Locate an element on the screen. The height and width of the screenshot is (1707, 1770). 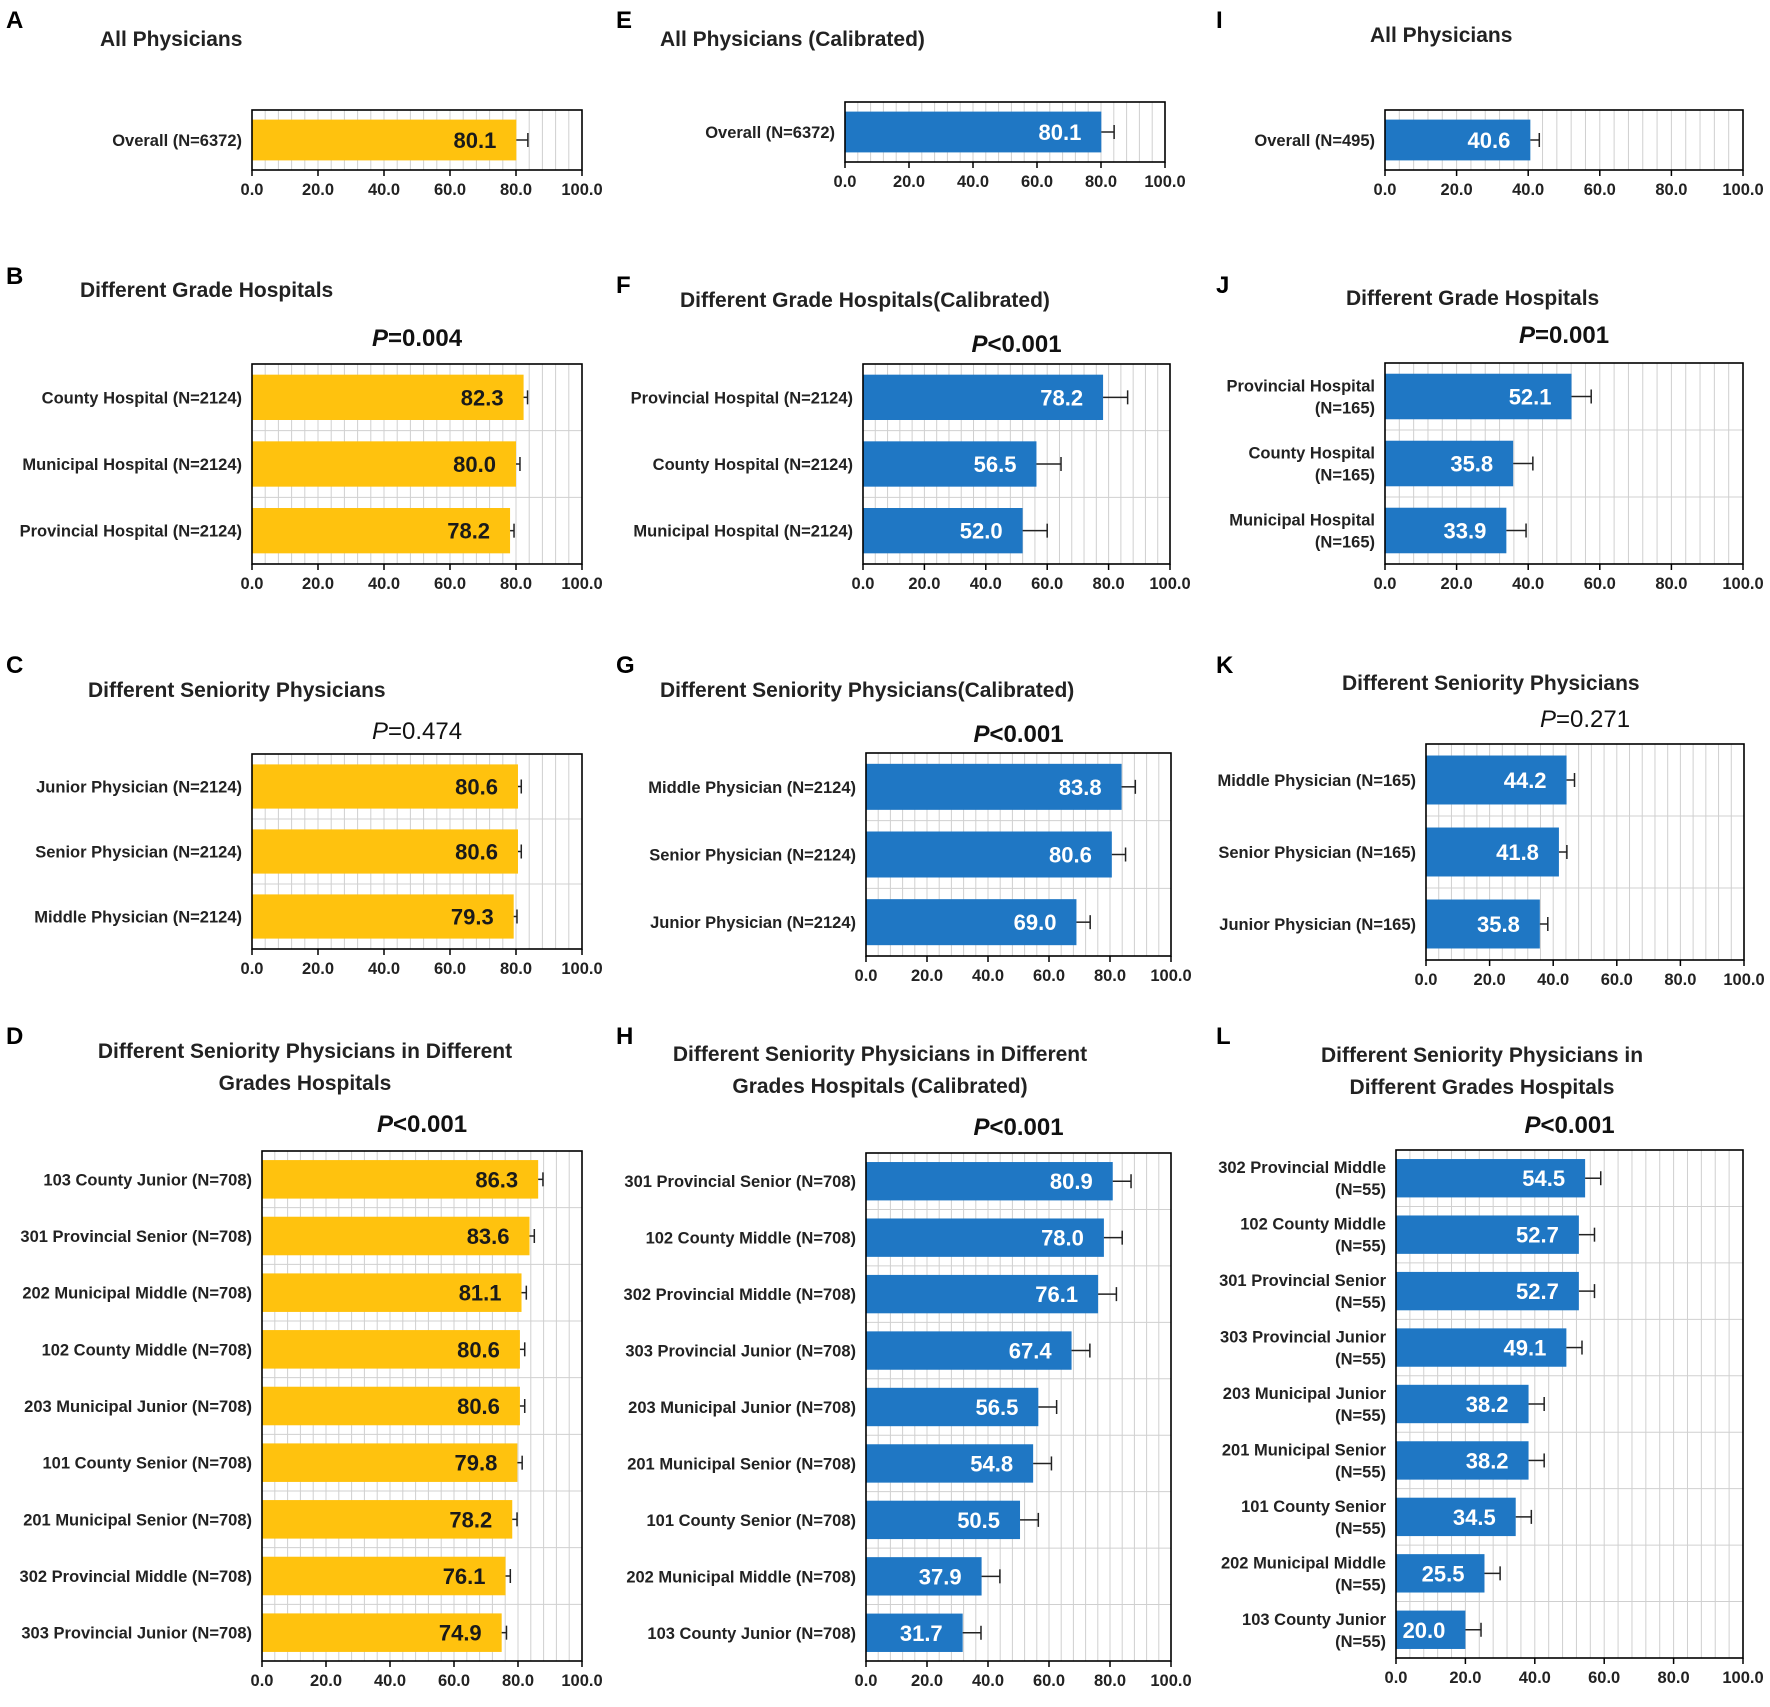
category-label: Municipal Hospital is located at coordinates (1302, 521).